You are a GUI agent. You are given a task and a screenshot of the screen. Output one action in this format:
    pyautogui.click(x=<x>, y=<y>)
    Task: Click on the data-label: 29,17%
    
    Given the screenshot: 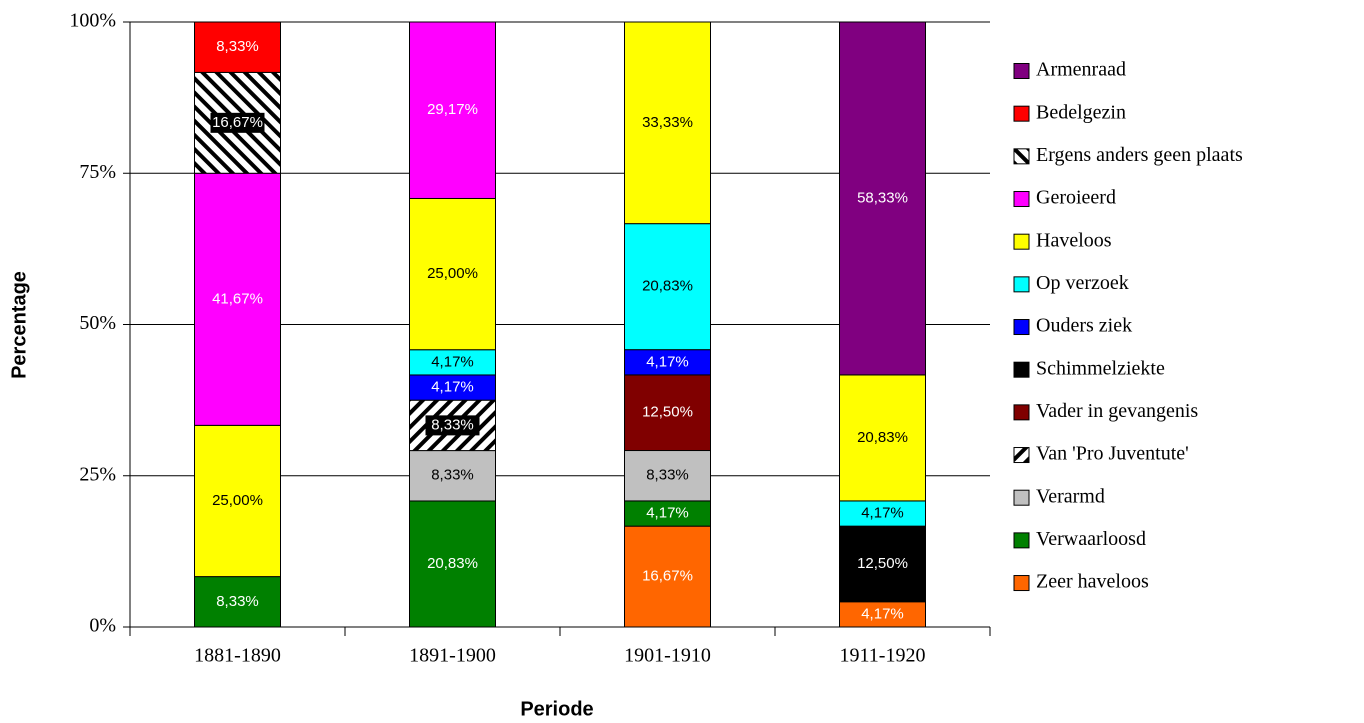 What is the action you would take?
    pyautogui.click(x=452, y=109)
    